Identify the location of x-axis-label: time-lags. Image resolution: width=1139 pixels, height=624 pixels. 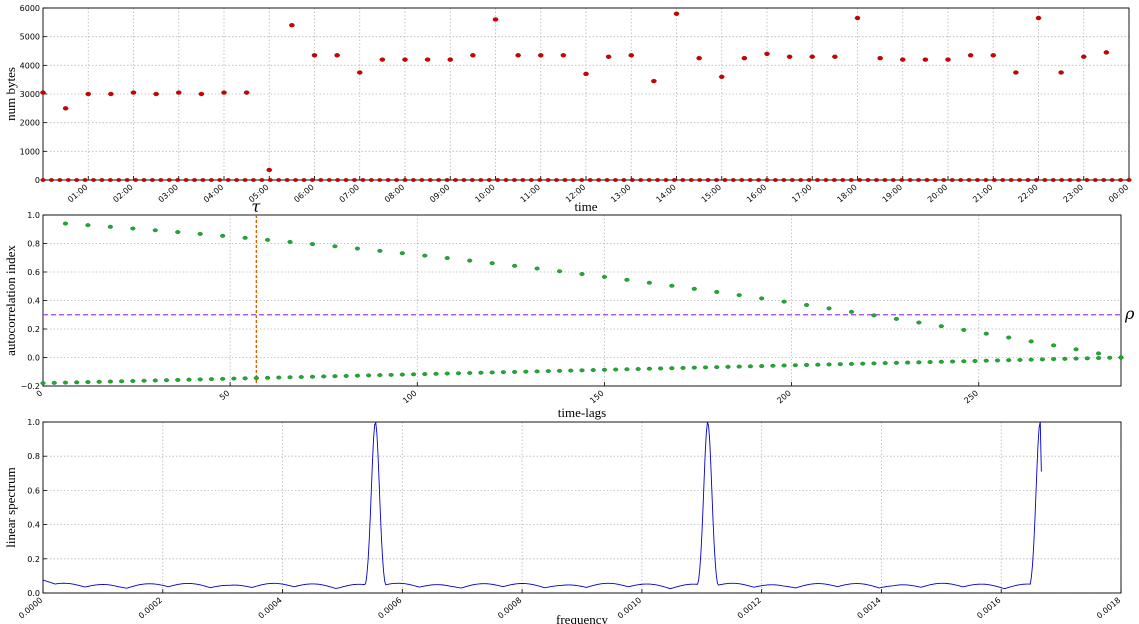
(582, 412).